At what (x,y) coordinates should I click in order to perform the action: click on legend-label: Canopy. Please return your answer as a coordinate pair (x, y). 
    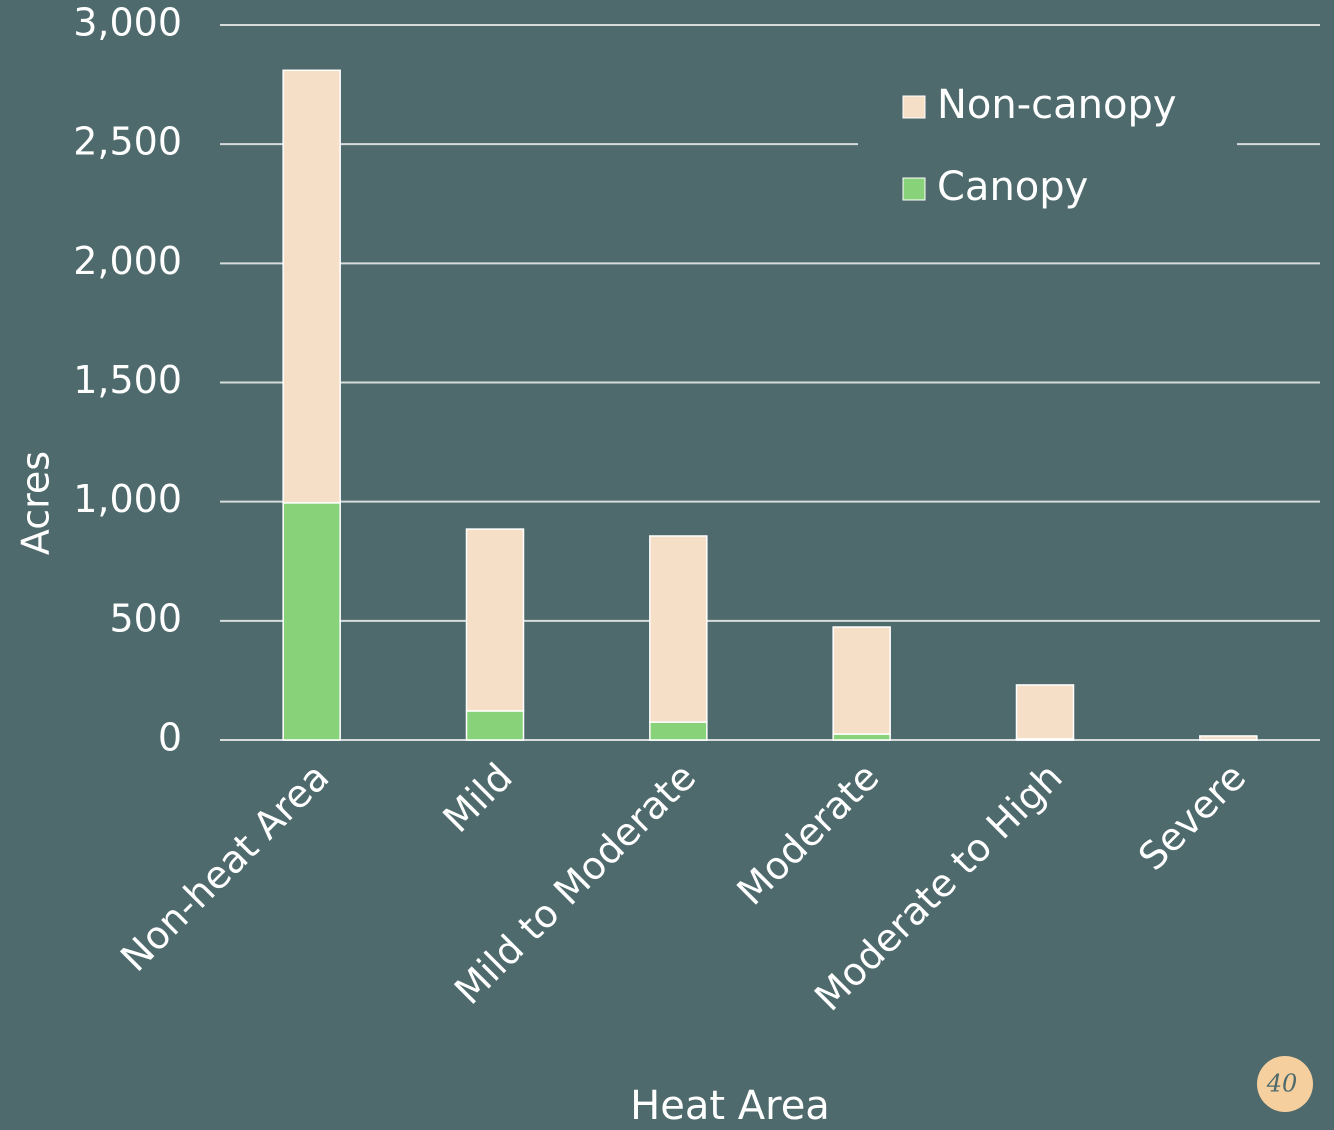
    Looking at the image, I should click on (1012, 187).